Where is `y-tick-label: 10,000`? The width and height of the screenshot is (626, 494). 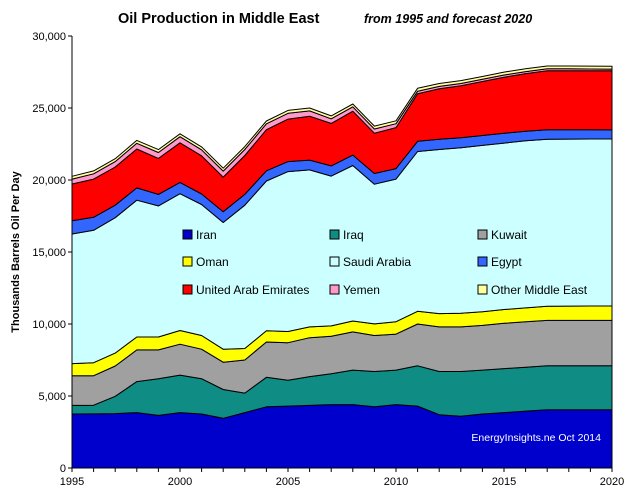 y-tick-label: 10,000 is located at coordinates (49, 325).